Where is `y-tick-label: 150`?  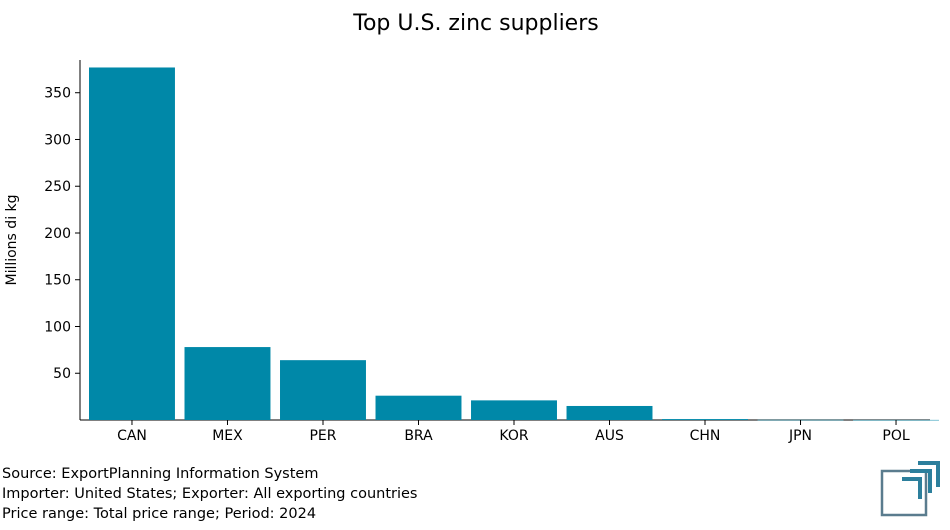
y-tick-label: 150 is located at coordinates (57, 281).